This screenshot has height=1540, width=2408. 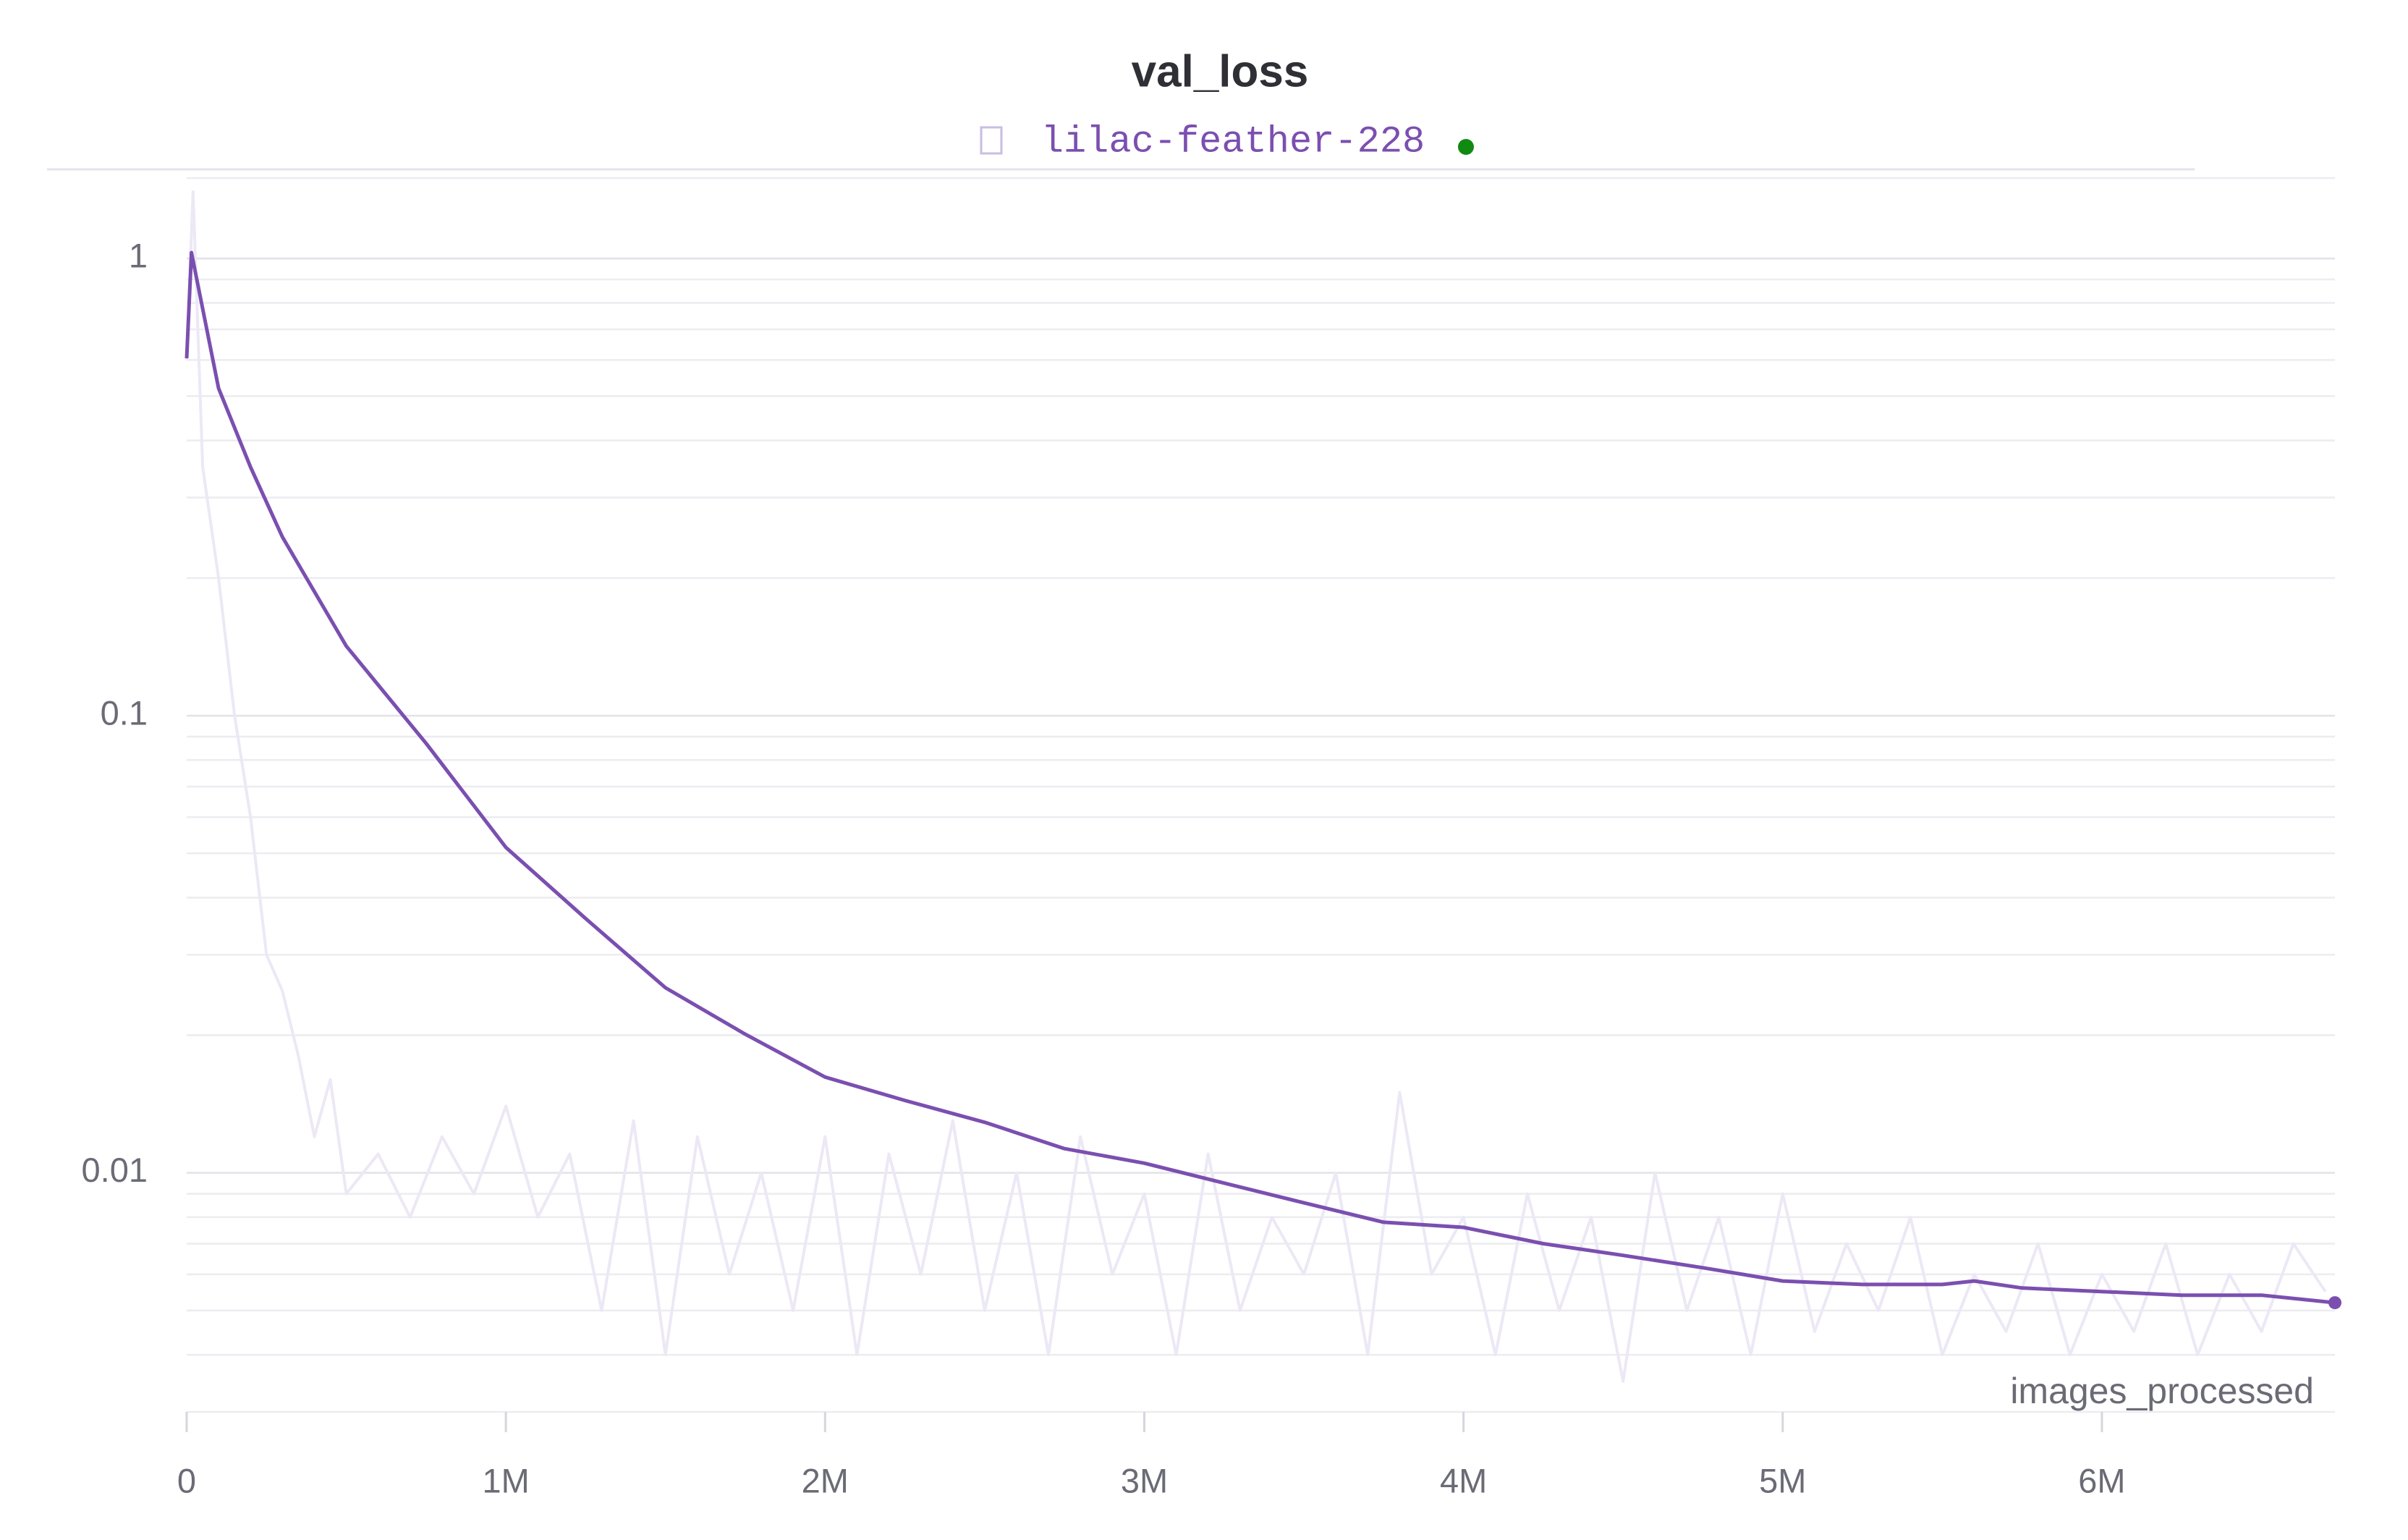 I want to click on x-tick-label: 5M, so click(x=1782, y=1480).